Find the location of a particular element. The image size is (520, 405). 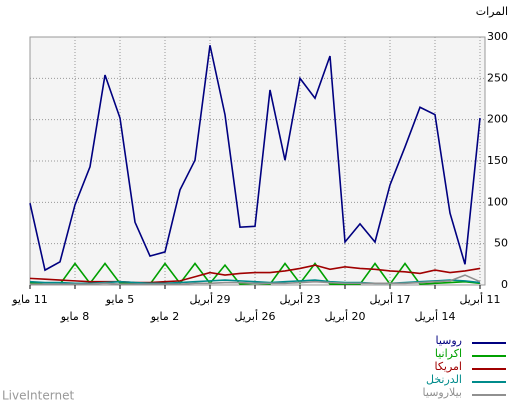

brand: LiveInternet is located at coordinates (38, 396).